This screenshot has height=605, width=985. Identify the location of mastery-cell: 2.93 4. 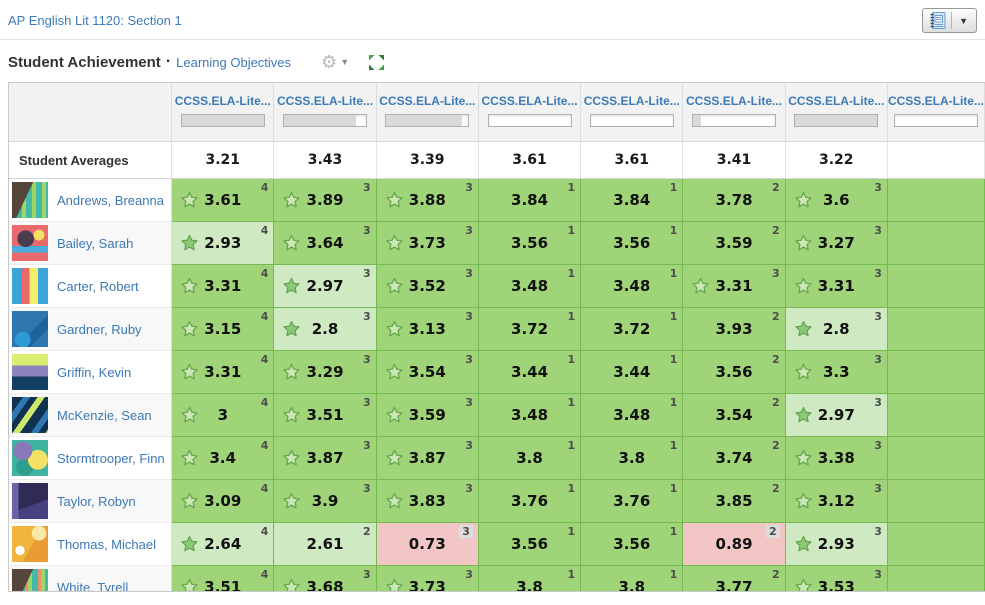
(223, 243).